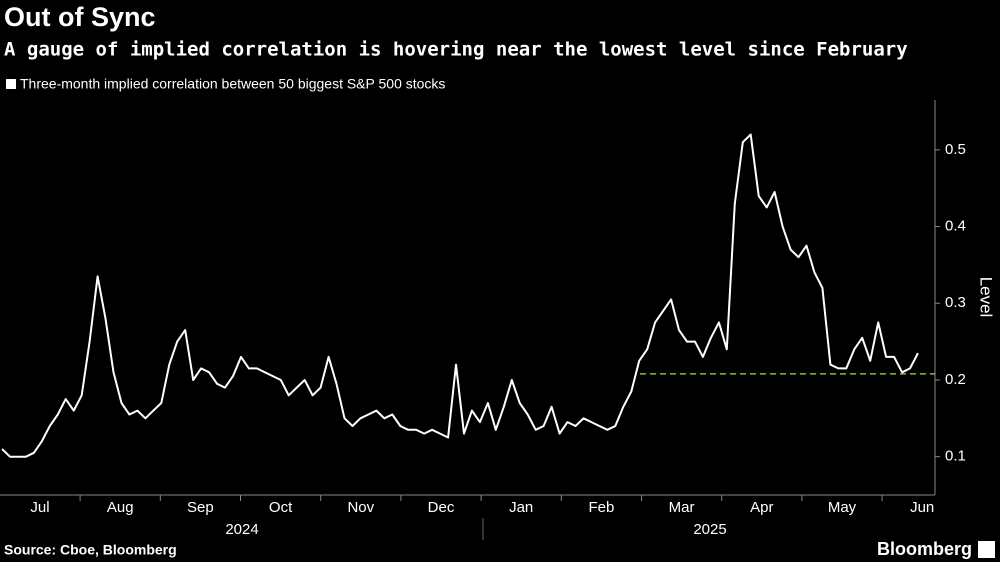  I want to click on legend-swatch, so click(11, 84).